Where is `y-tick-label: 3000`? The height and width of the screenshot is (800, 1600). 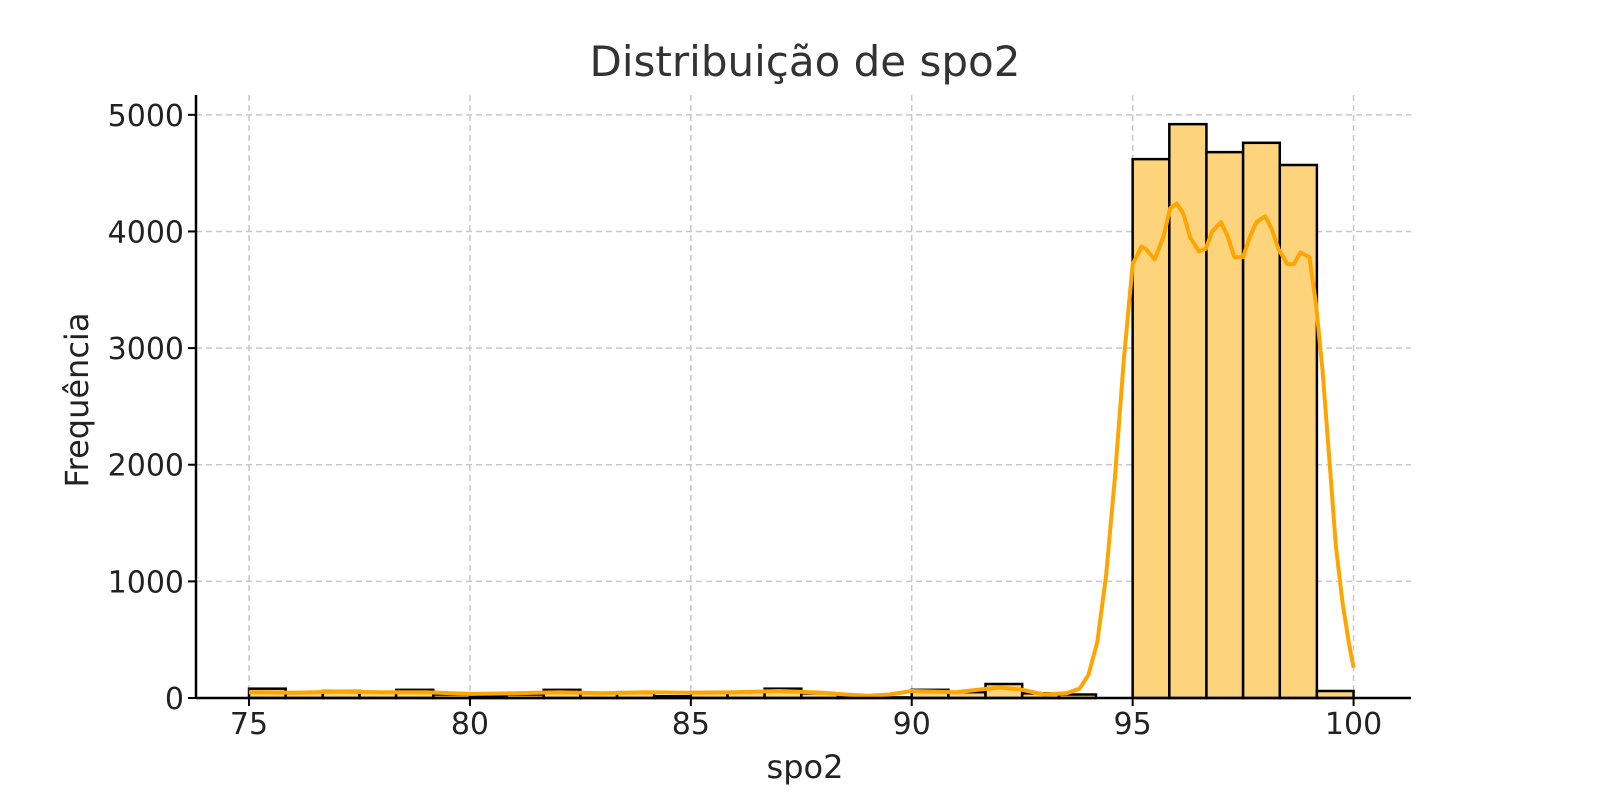
y-tick-label: 3000 is located at coordinates (146, 349).